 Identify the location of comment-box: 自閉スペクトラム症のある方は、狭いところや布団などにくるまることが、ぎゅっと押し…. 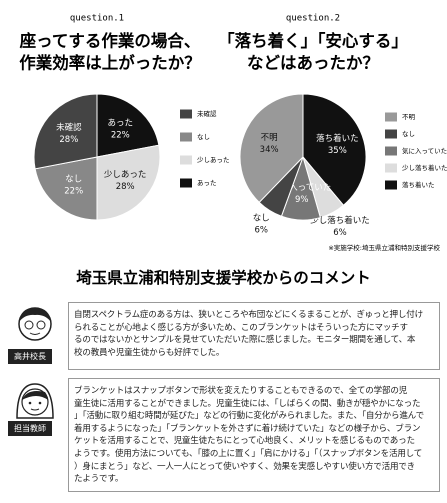
(254, 336).